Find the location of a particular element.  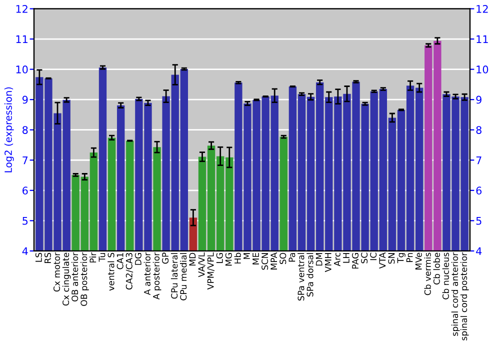

y-tick-label: 5 is located at coordinates (25, 221).